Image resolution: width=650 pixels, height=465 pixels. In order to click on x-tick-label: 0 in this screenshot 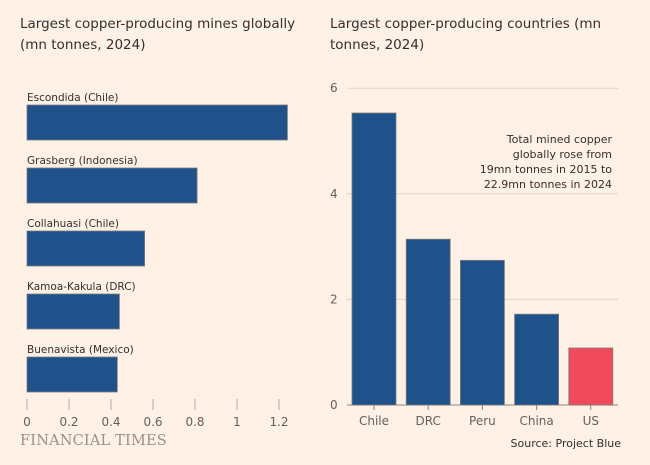, I will do `click(27, 422)`.